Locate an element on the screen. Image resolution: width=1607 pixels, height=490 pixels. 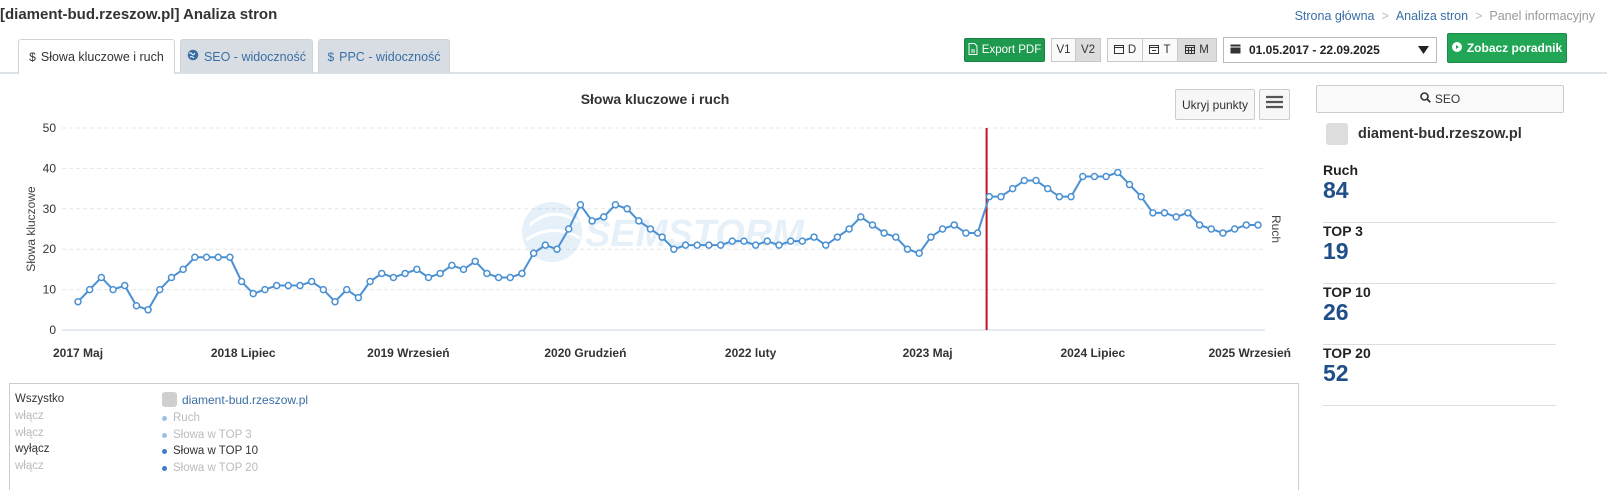
chart-menu-button is located at coordinates (1274, 104).